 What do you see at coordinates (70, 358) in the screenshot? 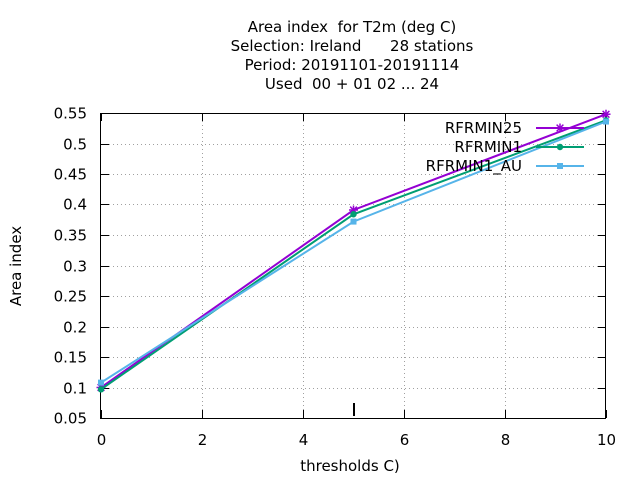
I see `y-tick-label: 0.15` at bounding box center [70, 358].